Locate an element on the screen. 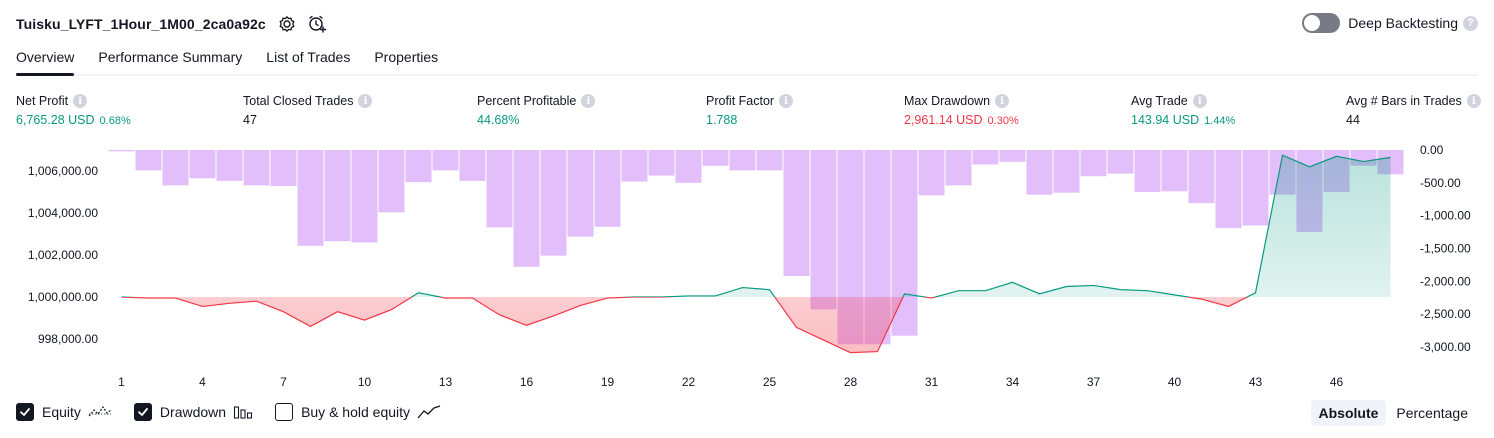  legend-label: Buy & hold equity is located at coordinates (355, 412).